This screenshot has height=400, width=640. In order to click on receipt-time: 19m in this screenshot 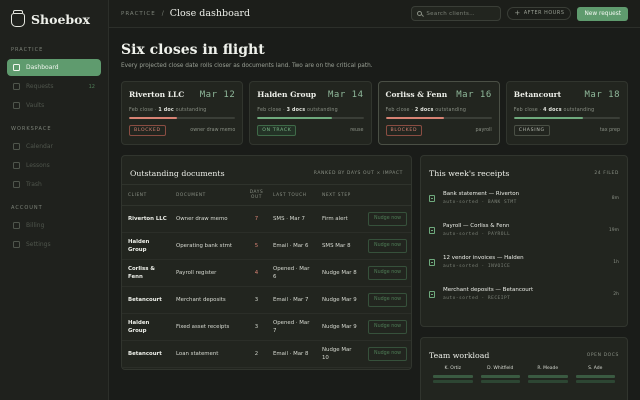, I will do `click(613, 230)`.